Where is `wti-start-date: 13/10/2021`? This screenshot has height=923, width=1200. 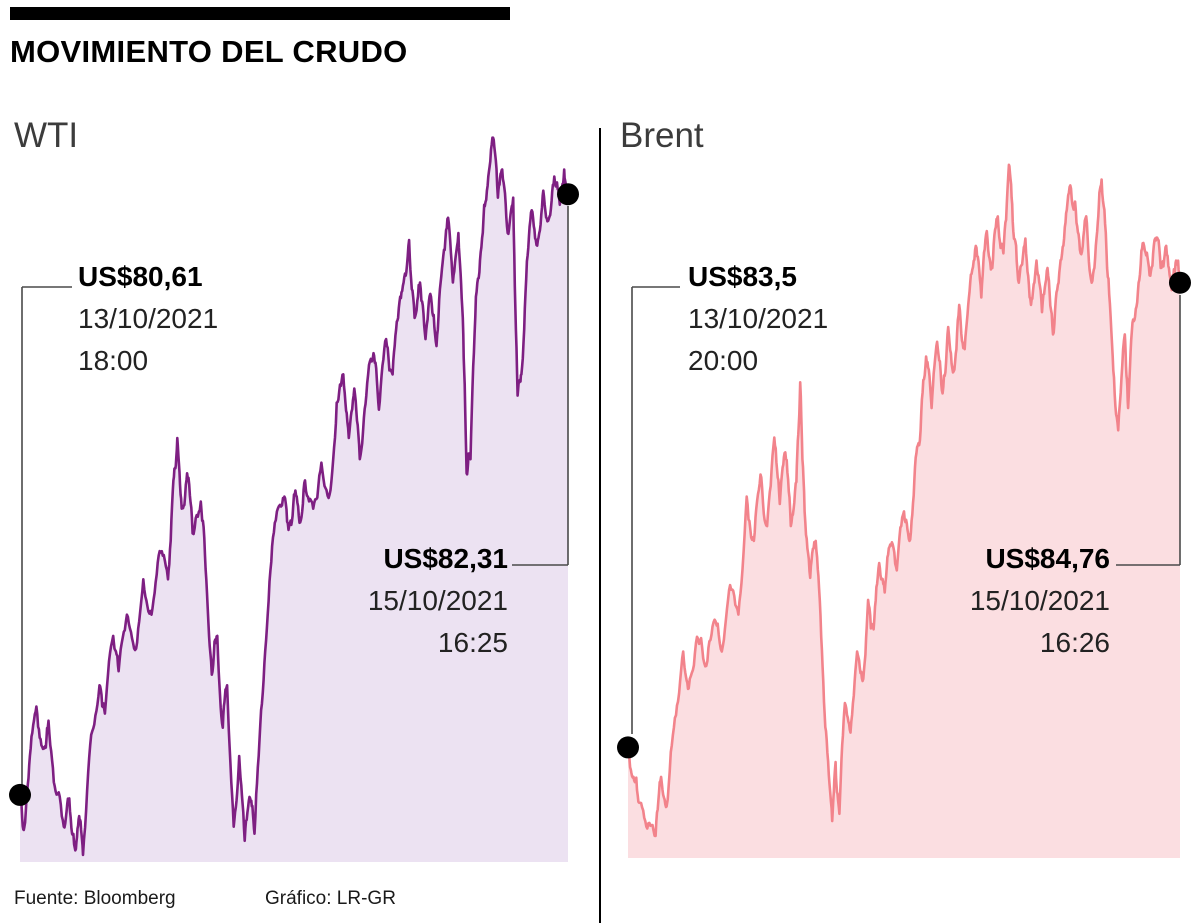 wti-start-date: 13/10/2021 is located at coordinates (148, 318).